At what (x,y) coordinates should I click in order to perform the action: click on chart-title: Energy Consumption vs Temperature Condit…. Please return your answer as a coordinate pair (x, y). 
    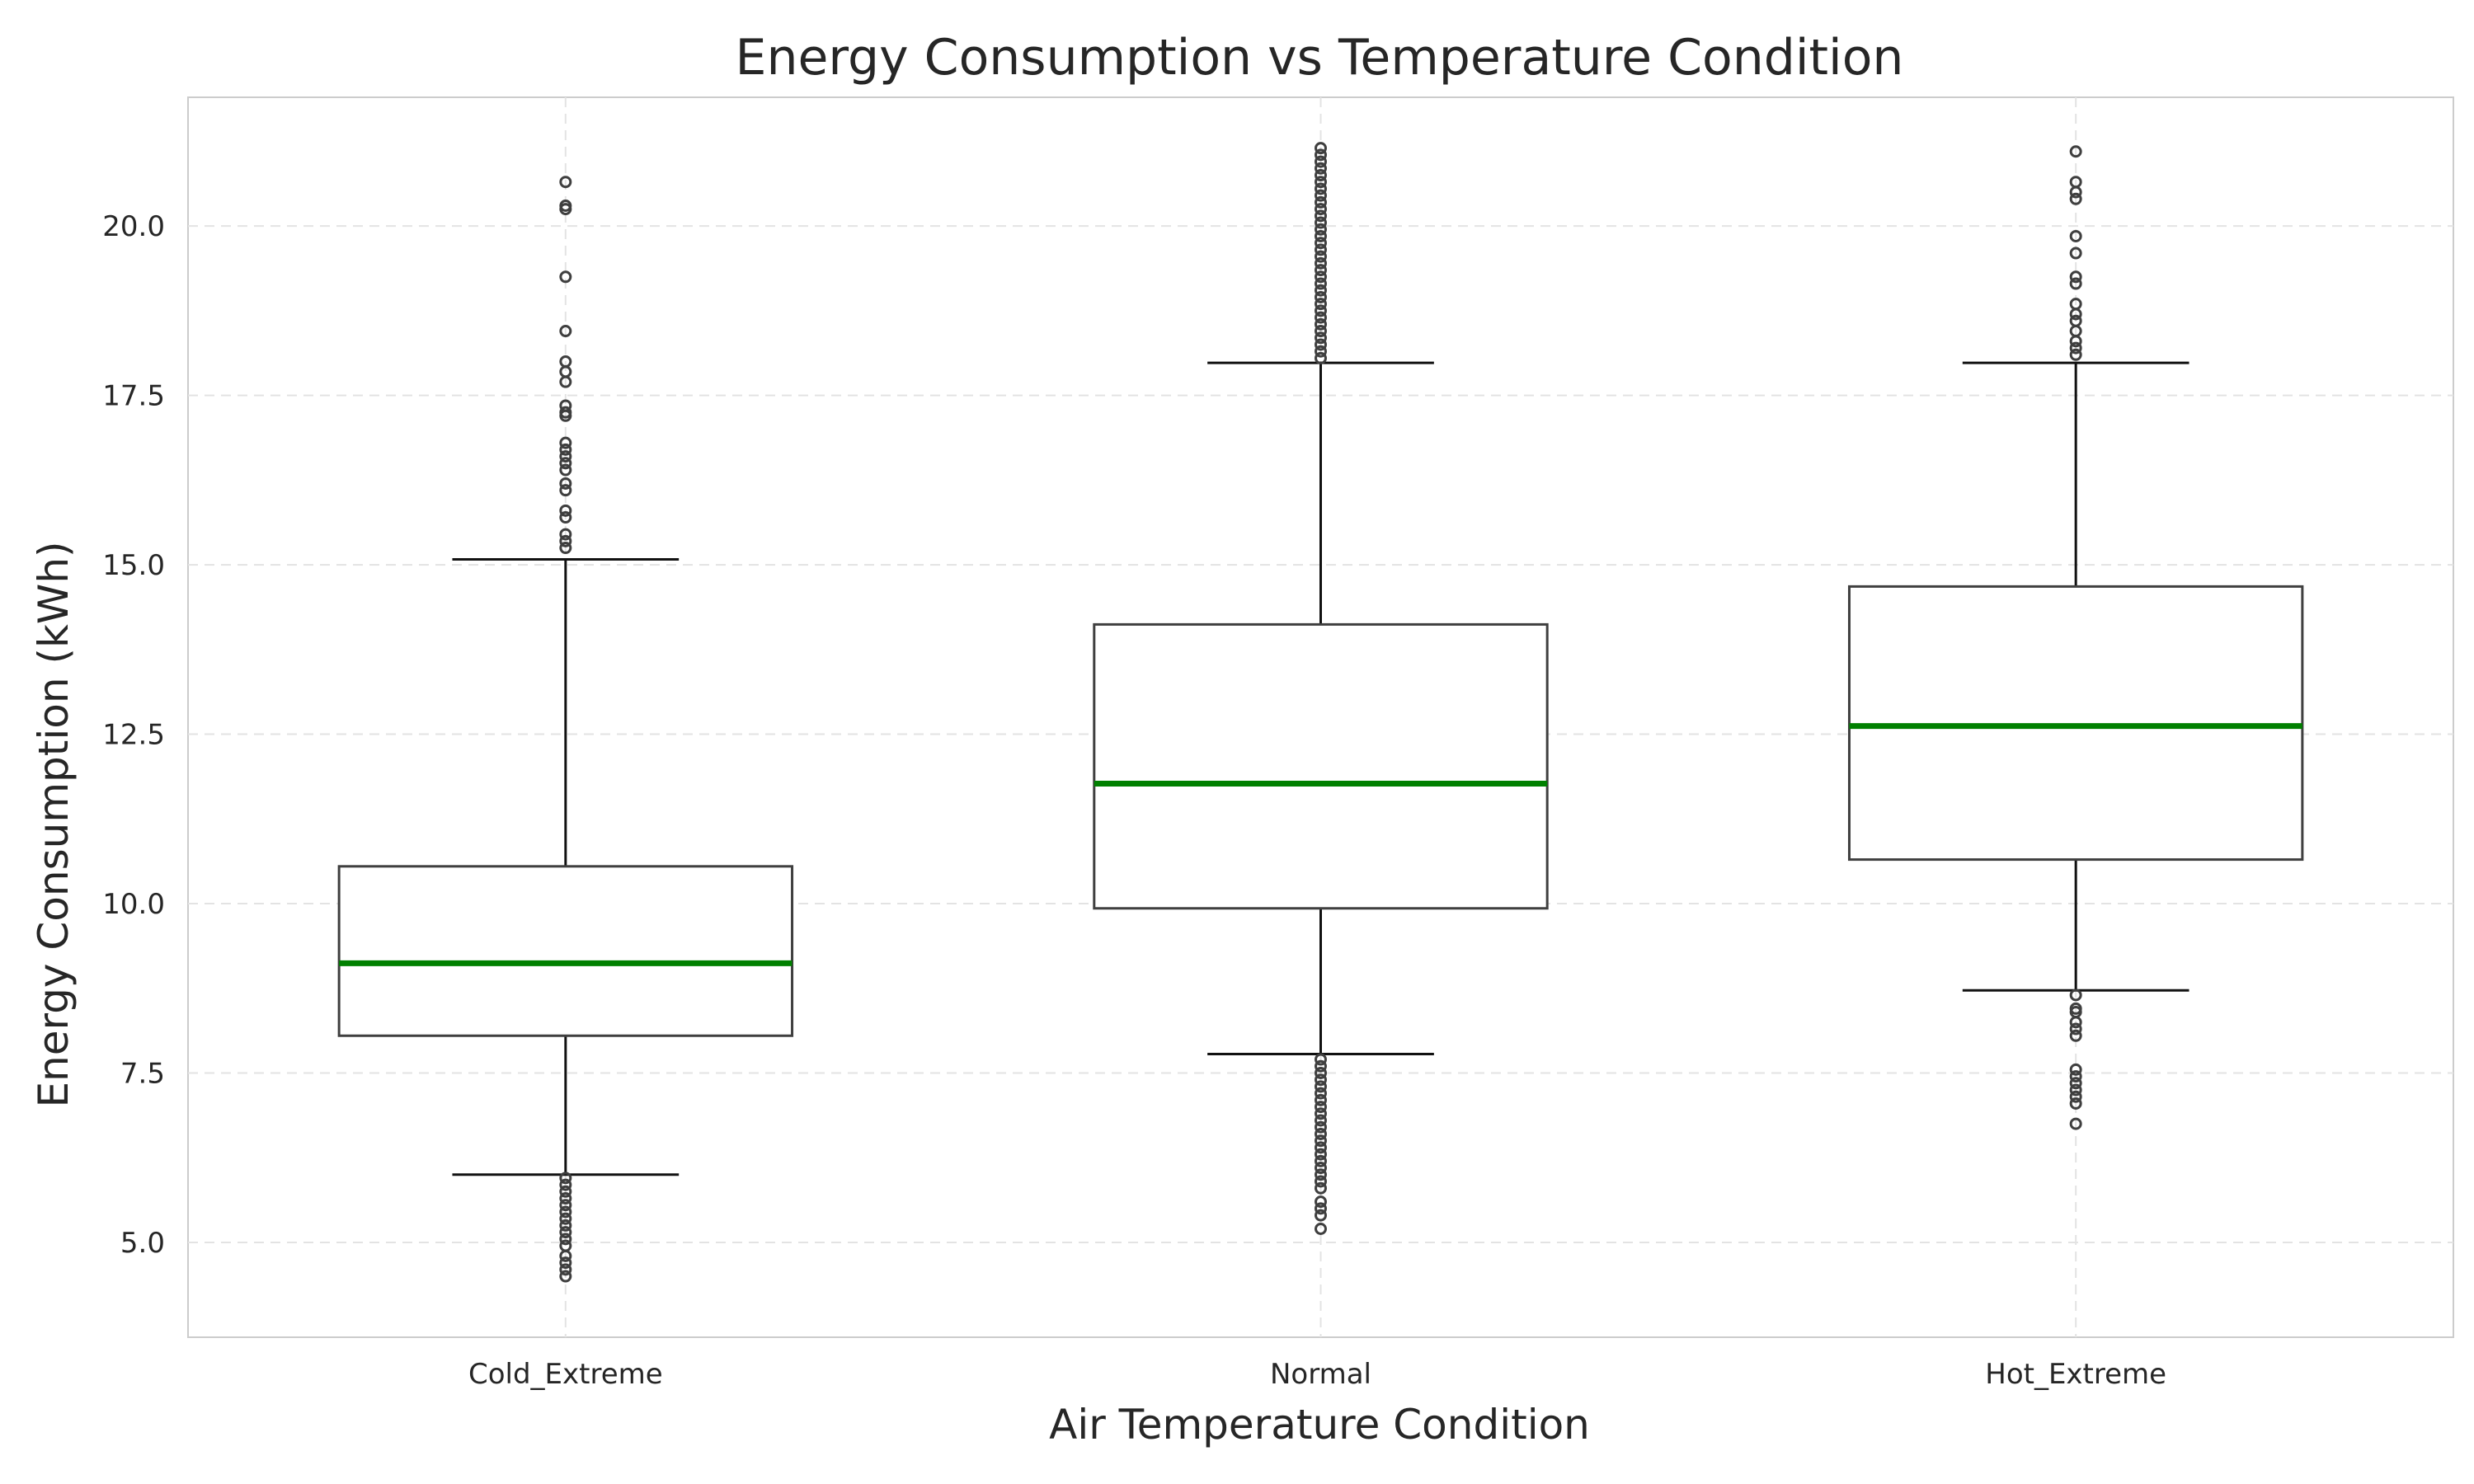
    Looking at the image, I should click on (1320, 58).